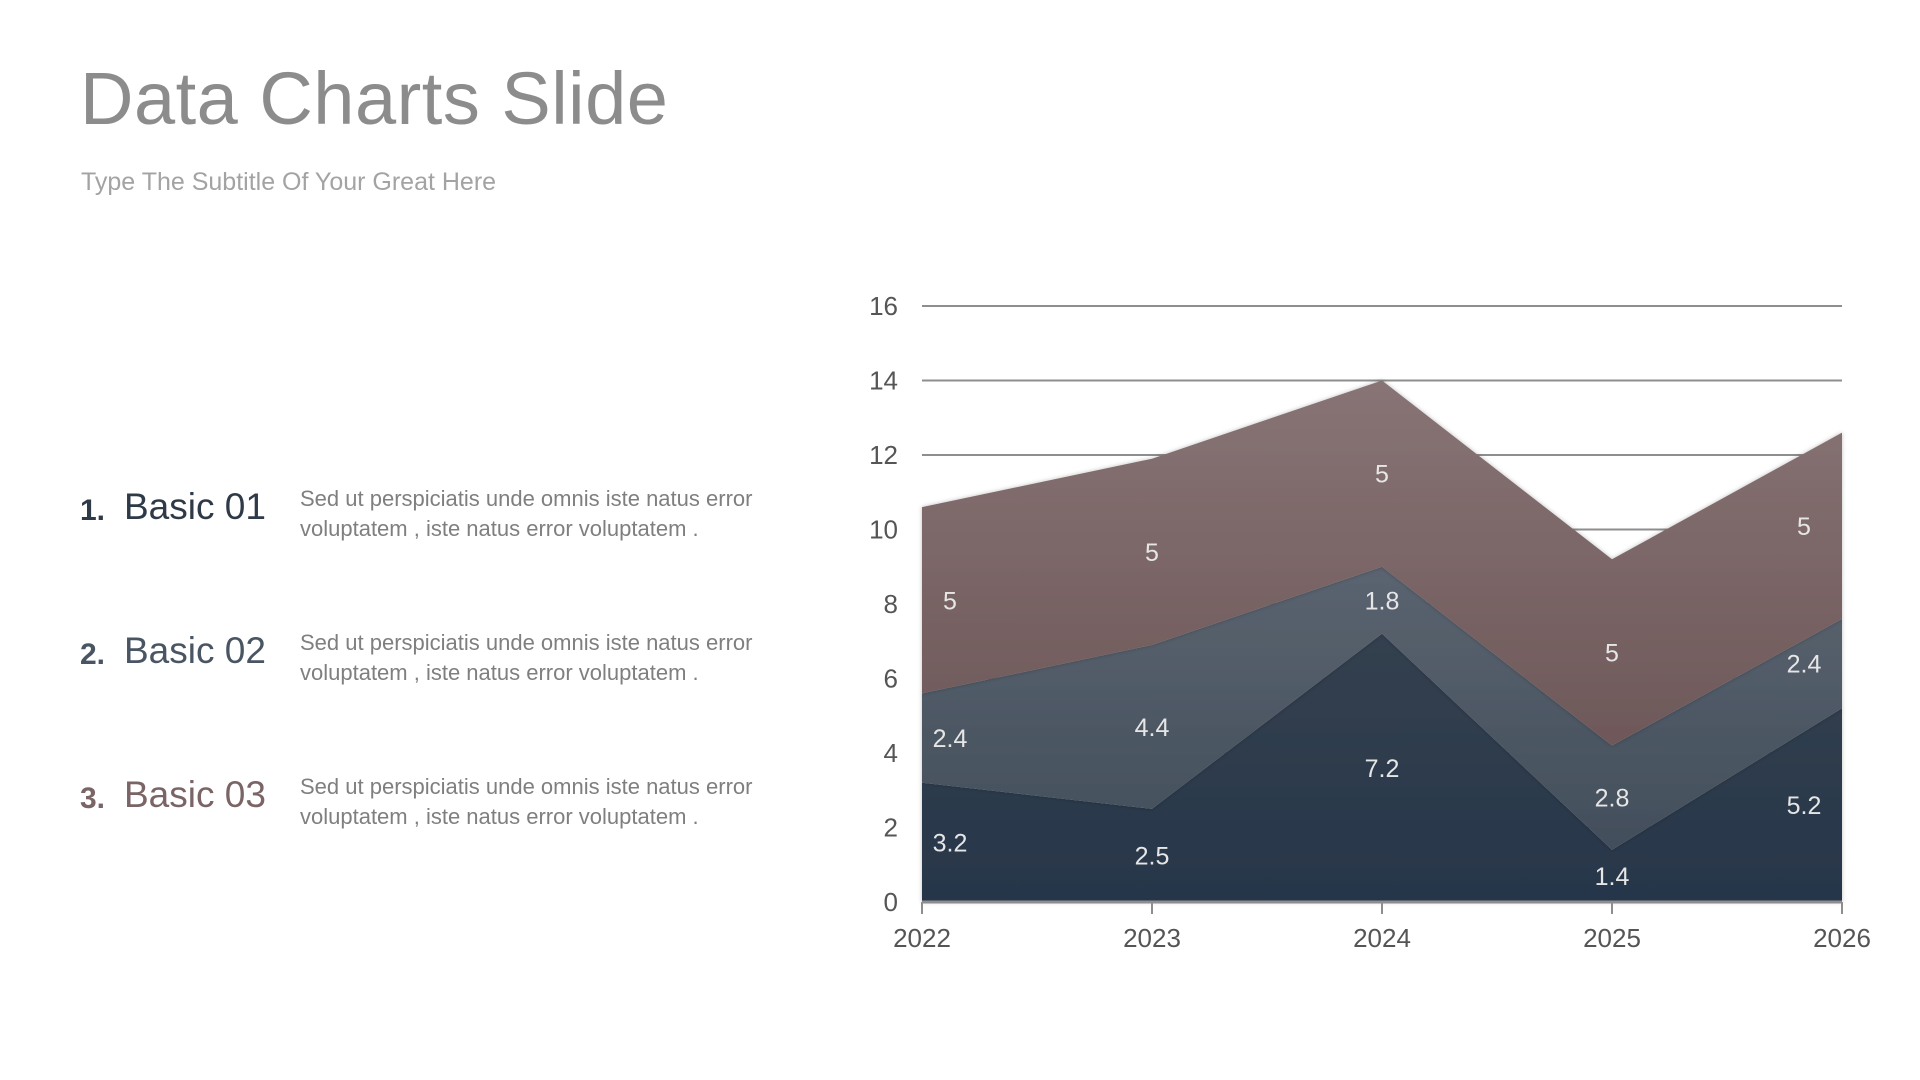  Describe the element at coordinates (883, 530) in the screenshot. I see `y-tick-label: 10` at that location.